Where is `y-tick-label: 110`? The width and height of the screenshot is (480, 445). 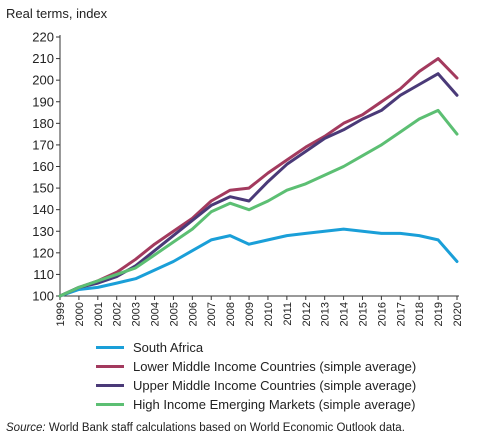 y-tick-label: 110 is located at coordinates (43, 274).